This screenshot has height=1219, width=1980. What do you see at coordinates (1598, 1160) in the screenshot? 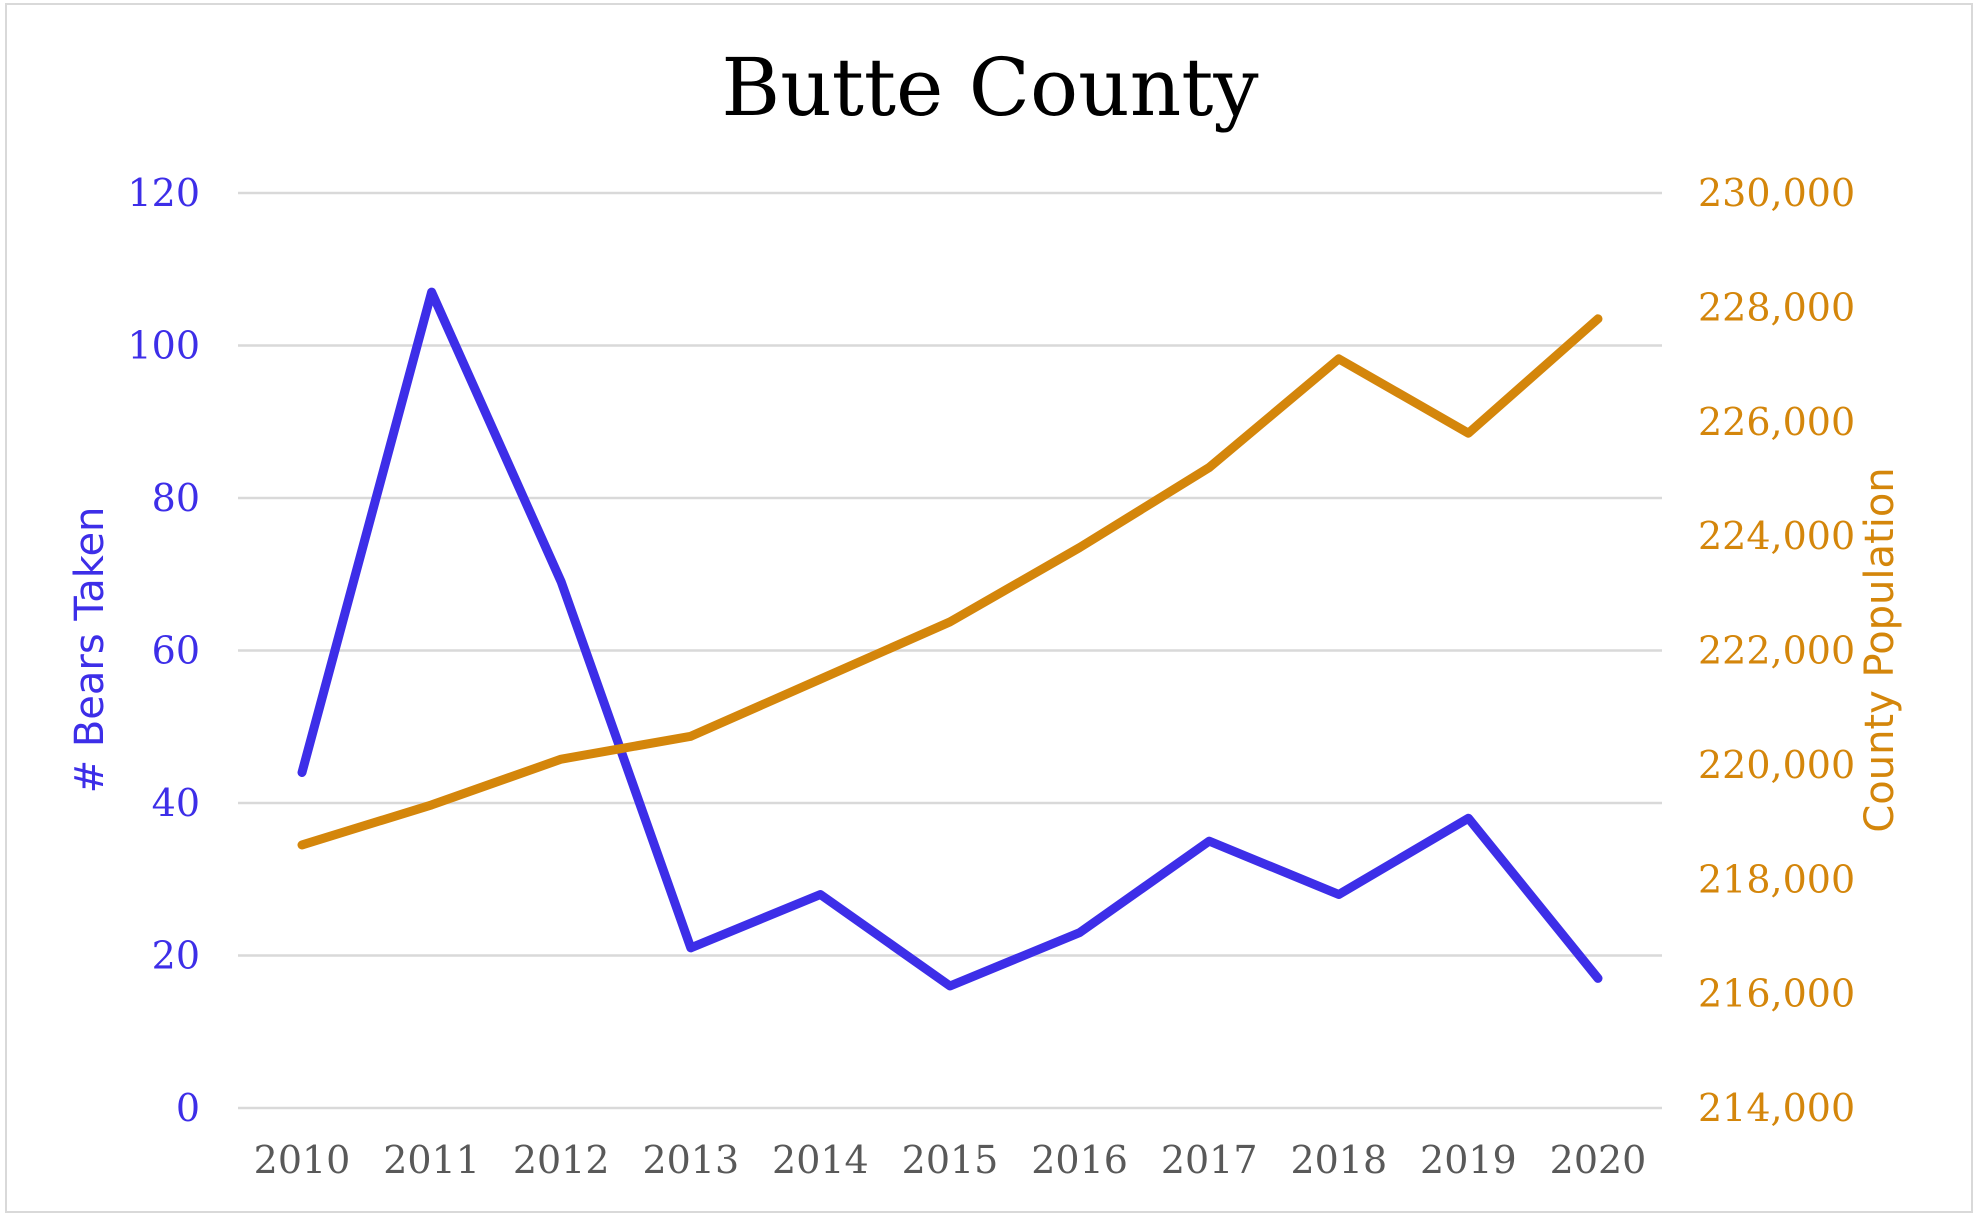
I see `x-tick-label: 2020` at bounding box center [1598, 1160].